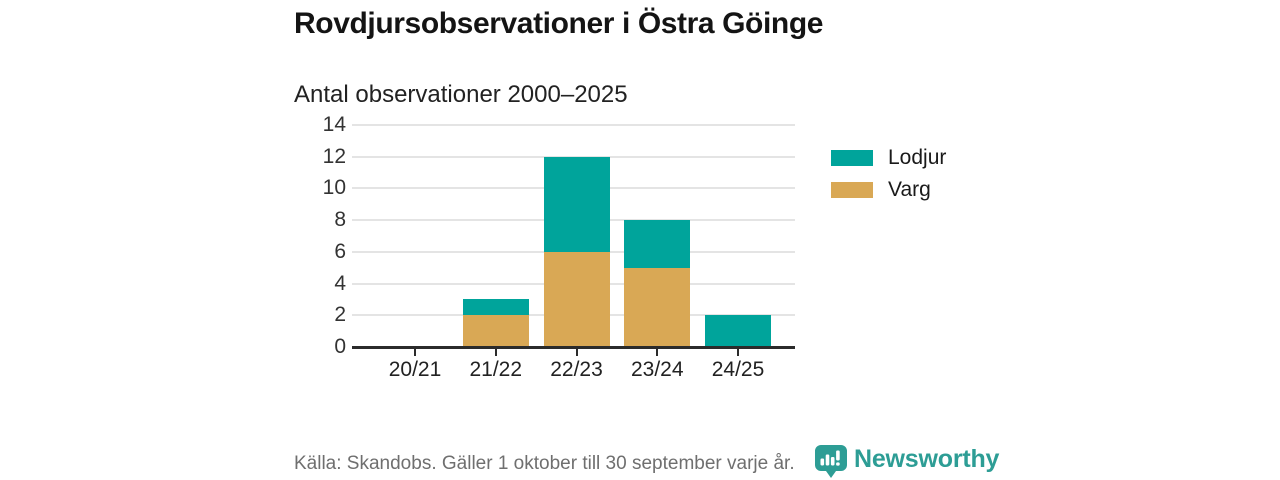 Image resolution: width=1280 pixels, height=480 pixels. I want to click on legend-item-varg: Varg, so click(888, 190).